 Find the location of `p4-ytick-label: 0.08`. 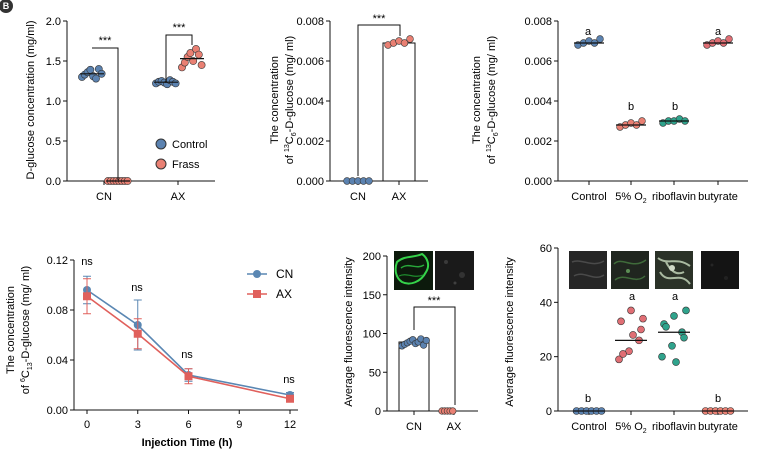

p4-ytick-label: 0.08 is located at coordinates (57, 311).